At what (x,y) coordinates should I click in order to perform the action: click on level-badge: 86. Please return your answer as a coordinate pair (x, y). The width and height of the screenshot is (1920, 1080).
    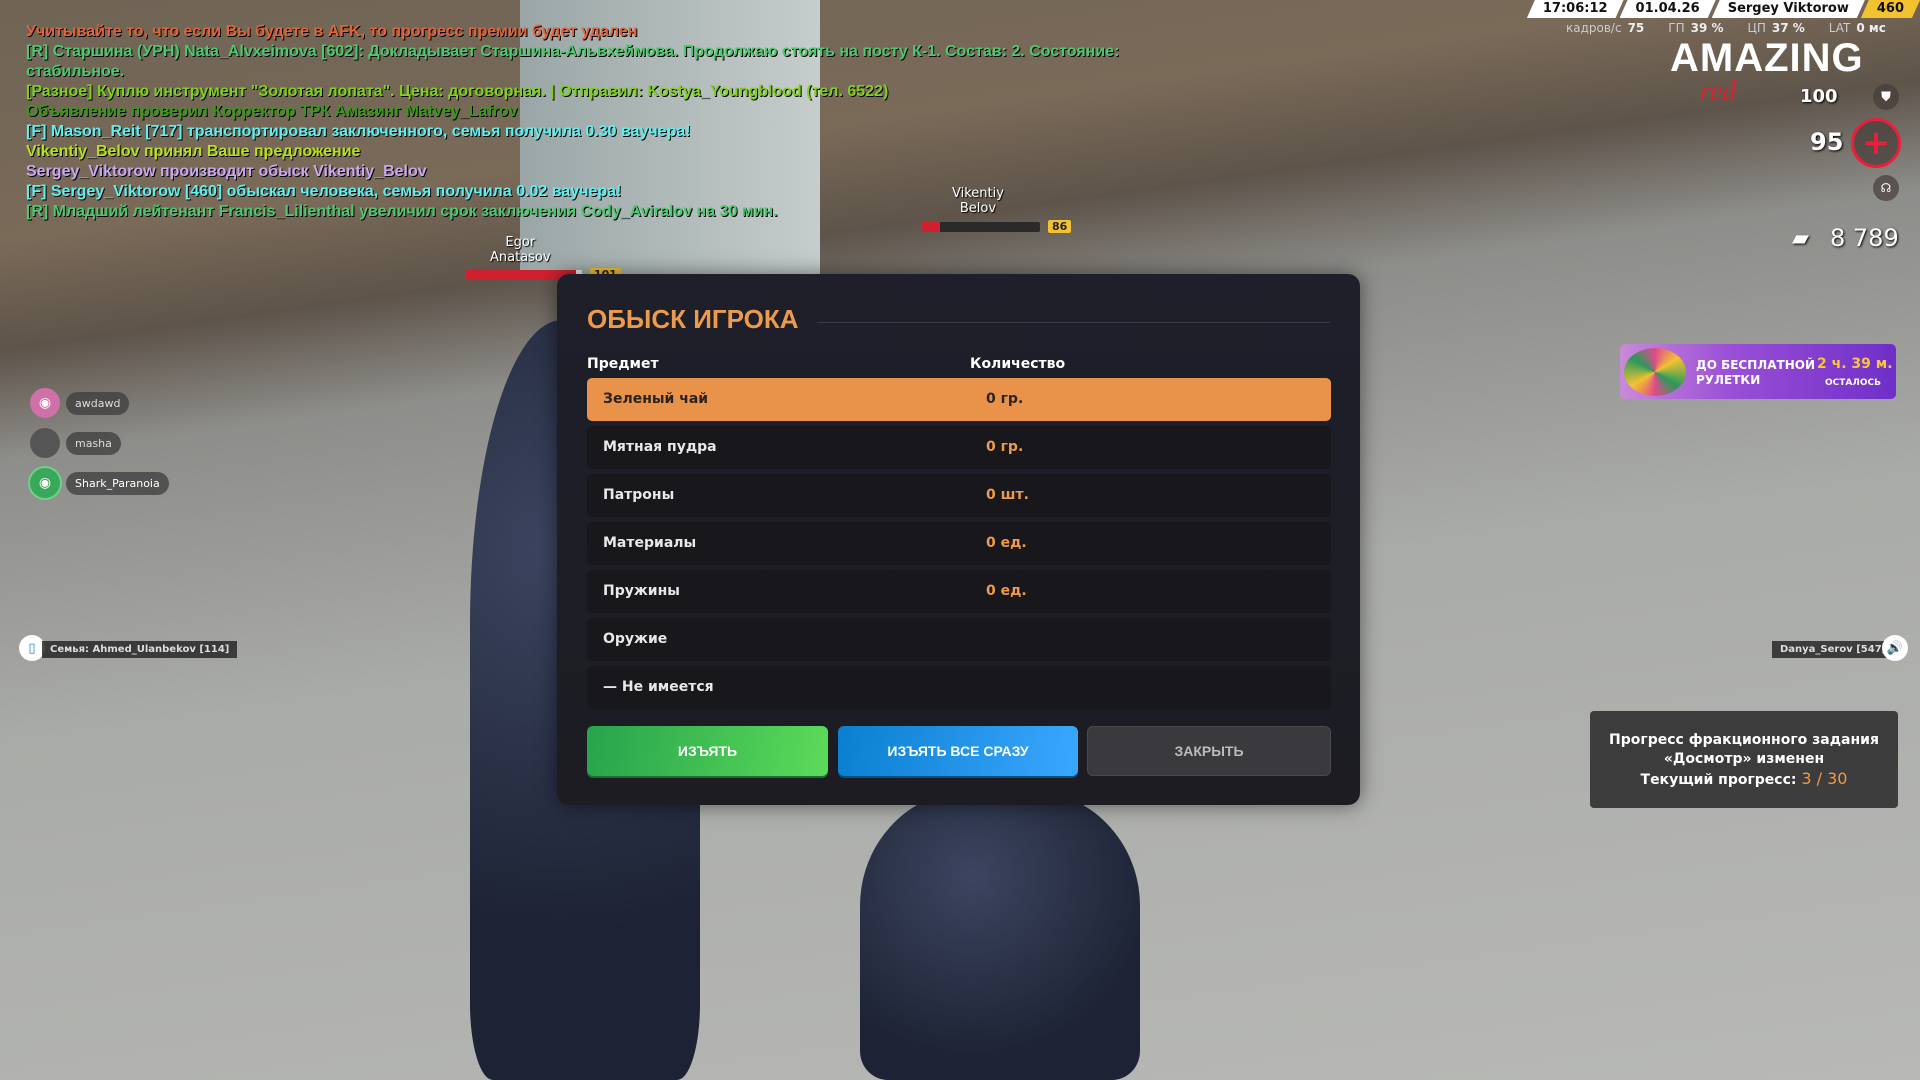
    Looking at the image, I should click on (1060, 226).